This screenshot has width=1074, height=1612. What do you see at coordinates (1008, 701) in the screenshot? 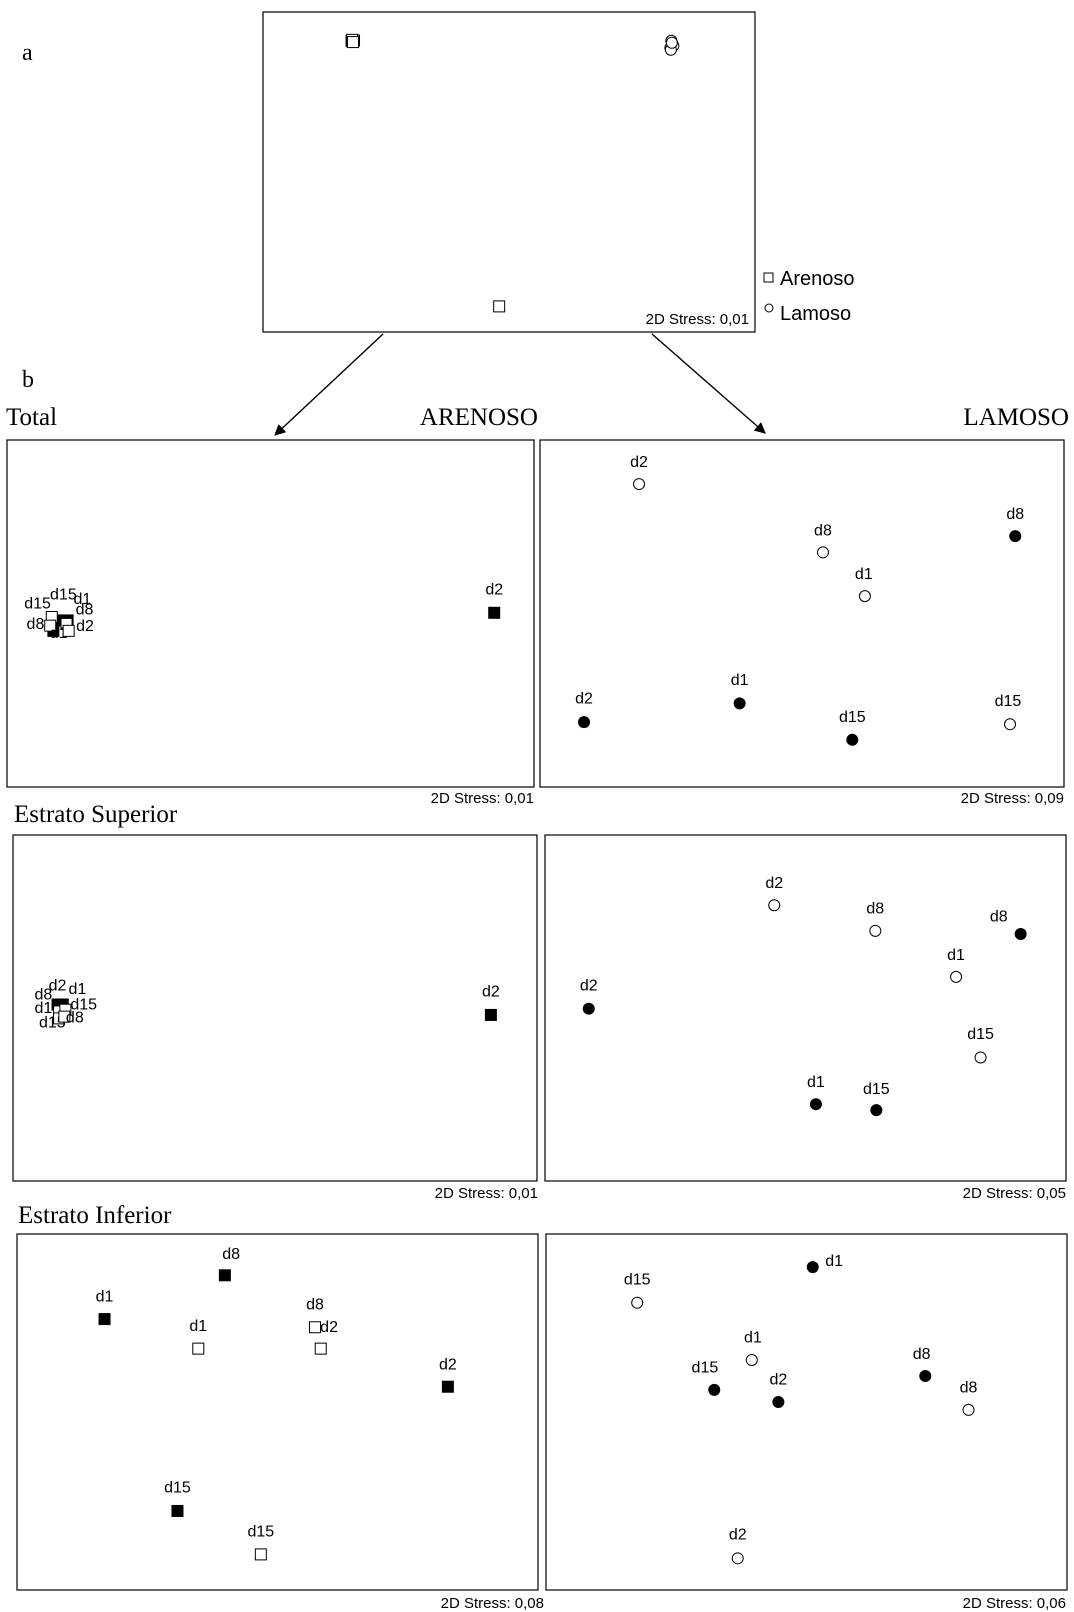
I see `total-lamoso-point-label-3: d15` at bounding box center [1008, 701].